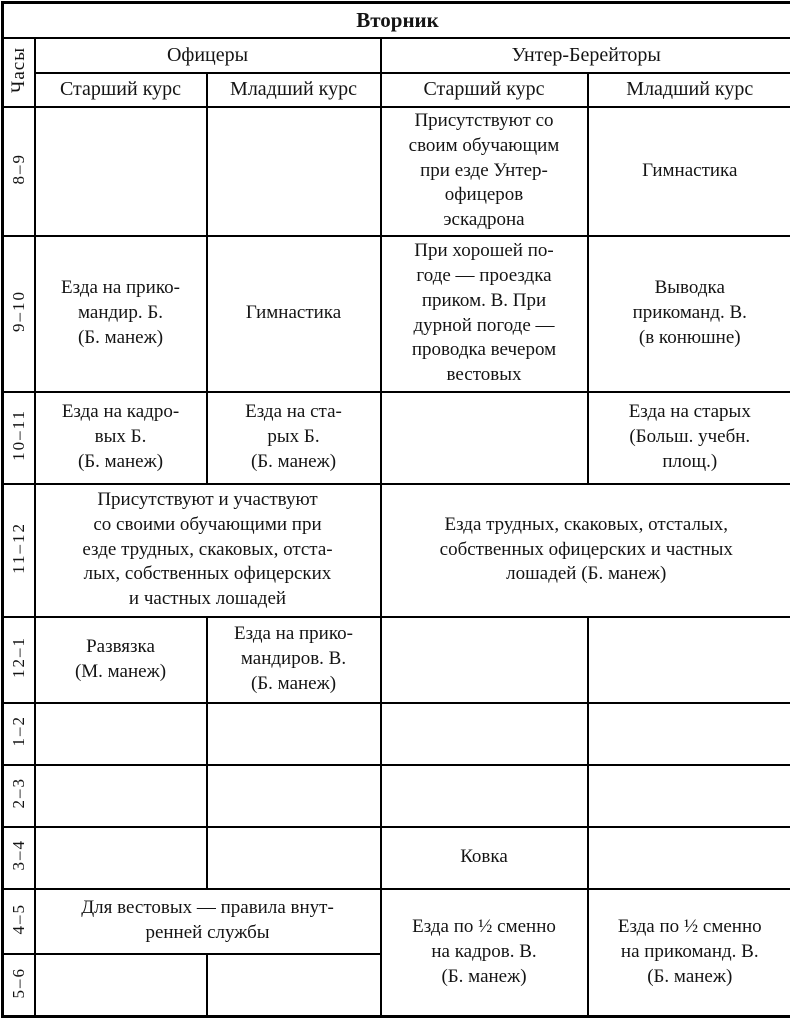 The image size is (790, 1018). What do you see at coordinates (19, 314) in the screenshot?
I see `hour-label-9-10: 9–10` at bounding box center [19, 314].